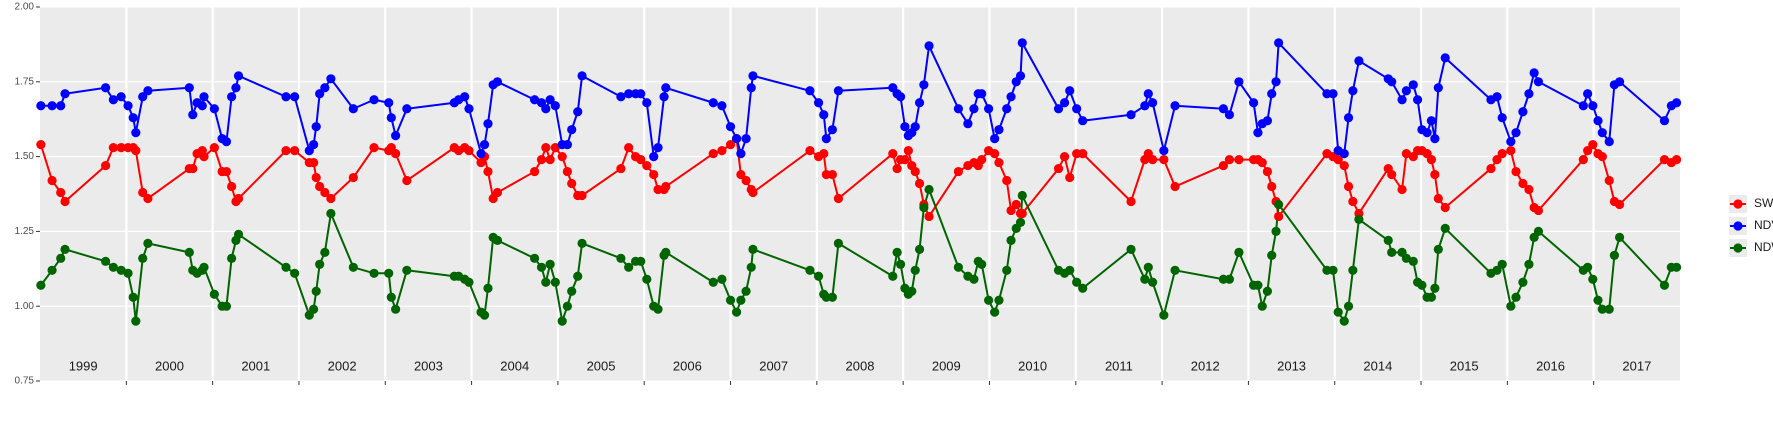 This screenshot has height=442, width=1773. What do you see at coordinates (428, 365) in the screenshot?
I see `x-label: 2003` at bounding box center [428, 365].